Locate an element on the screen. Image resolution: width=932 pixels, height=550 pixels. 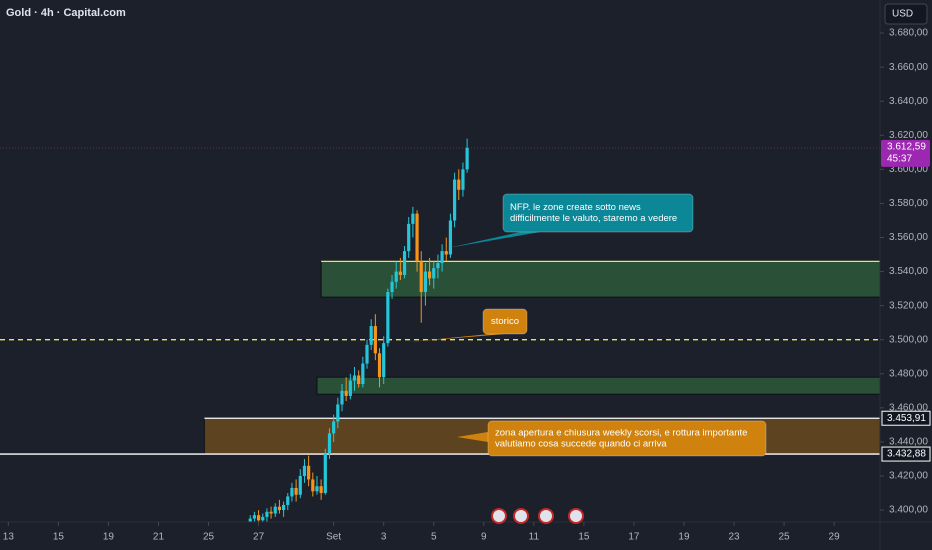
y-tick-label: 3.500,00 is located at coordinates (908, 339).